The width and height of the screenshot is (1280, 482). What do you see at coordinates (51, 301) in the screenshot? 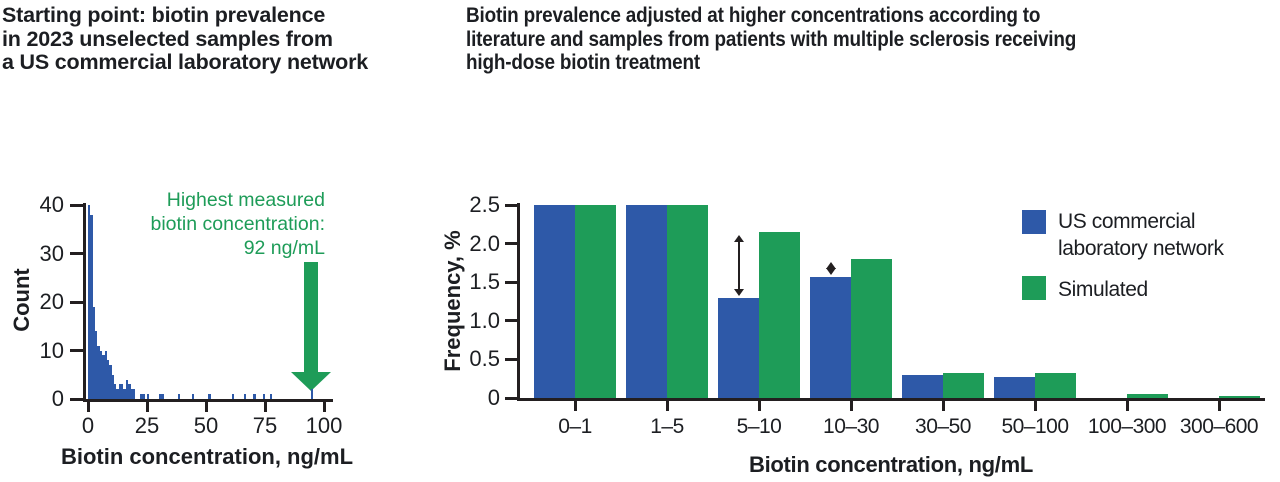
I see `left-y-tick-label: 20` at bounding box center [51, 301].